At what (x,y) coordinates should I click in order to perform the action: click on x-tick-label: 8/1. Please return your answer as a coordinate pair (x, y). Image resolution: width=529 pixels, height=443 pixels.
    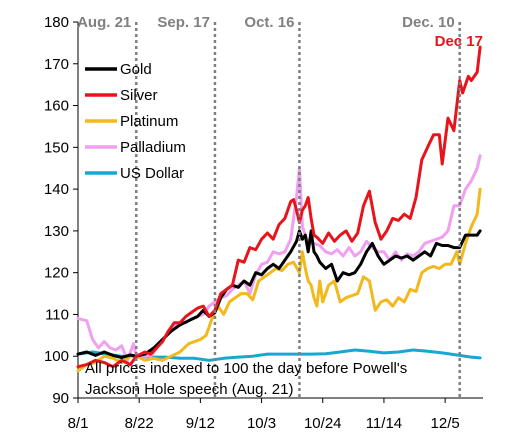
    Looking at the image, I should click on (78, 423).